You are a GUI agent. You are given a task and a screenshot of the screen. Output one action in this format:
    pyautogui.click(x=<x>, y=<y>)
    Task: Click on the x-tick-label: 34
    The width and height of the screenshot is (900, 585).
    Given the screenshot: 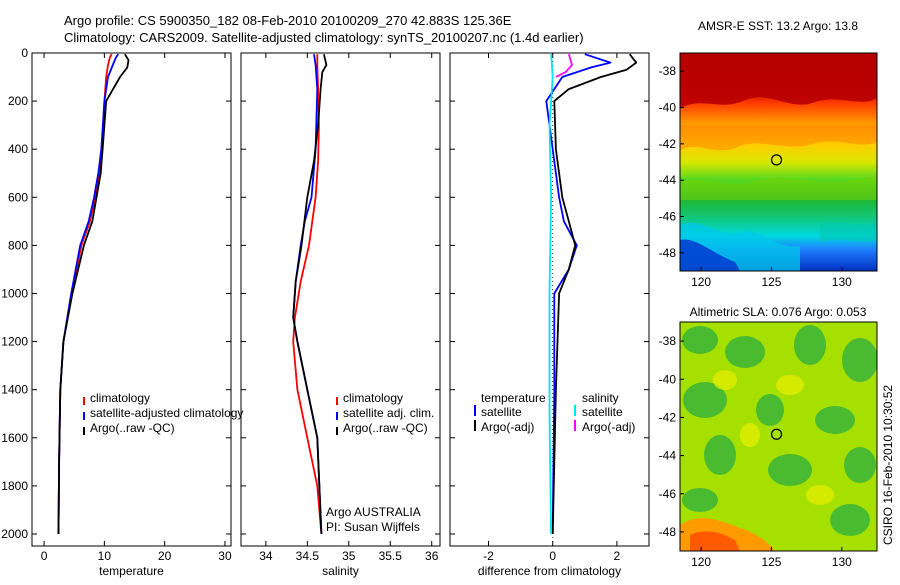 What is the action you would take?
    pyautogui.click(x=266, y=556)
    